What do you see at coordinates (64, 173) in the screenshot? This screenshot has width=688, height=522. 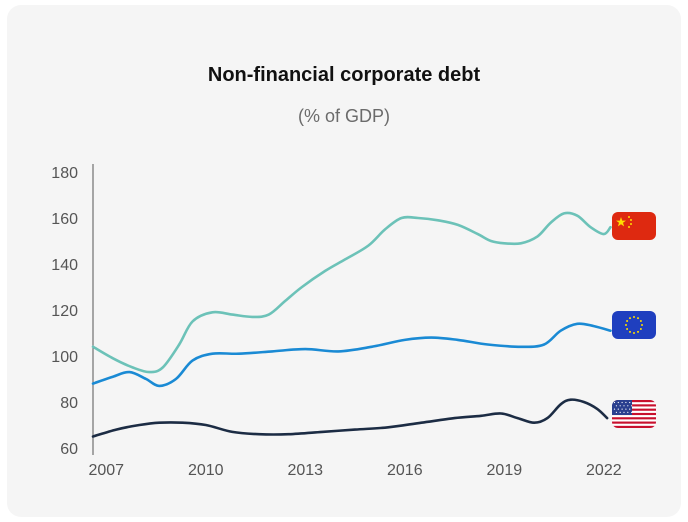 I see `y-tick-label: 180` at bounding box center [64, 173].